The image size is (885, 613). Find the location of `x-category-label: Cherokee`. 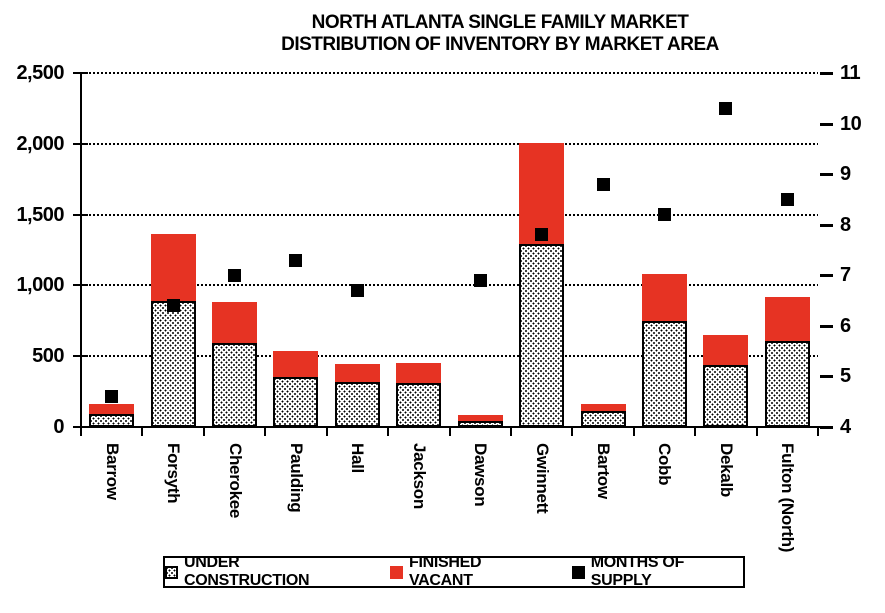

x-category-label: Cherokee is located at coordinates (235, 481).